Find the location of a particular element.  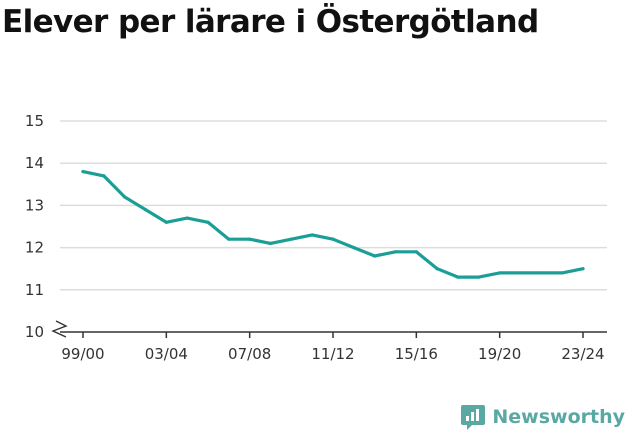

brand-name: Newsworthy is located at coordinates (558, 417).